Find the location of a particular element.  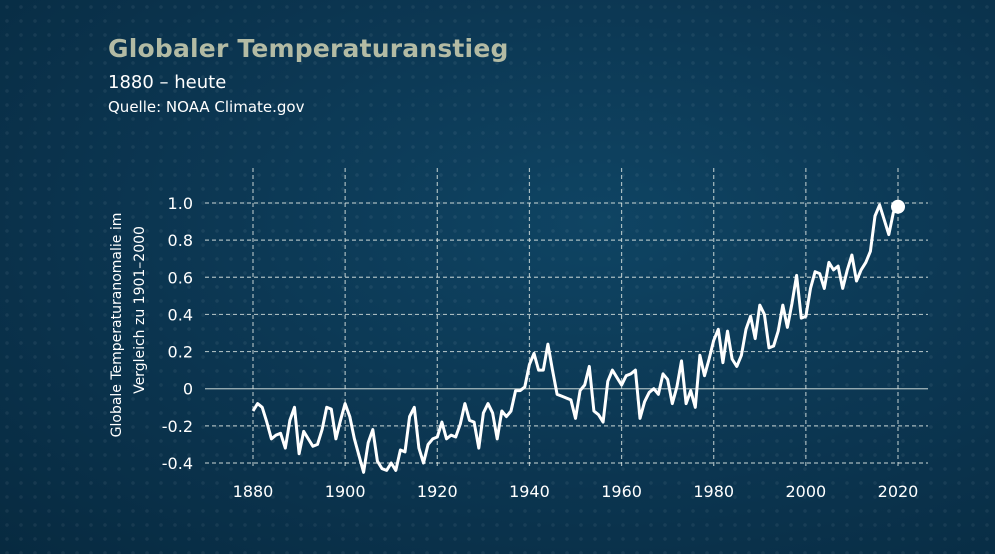

x-tick-label: 1900 is located at coordinates (345, 491).